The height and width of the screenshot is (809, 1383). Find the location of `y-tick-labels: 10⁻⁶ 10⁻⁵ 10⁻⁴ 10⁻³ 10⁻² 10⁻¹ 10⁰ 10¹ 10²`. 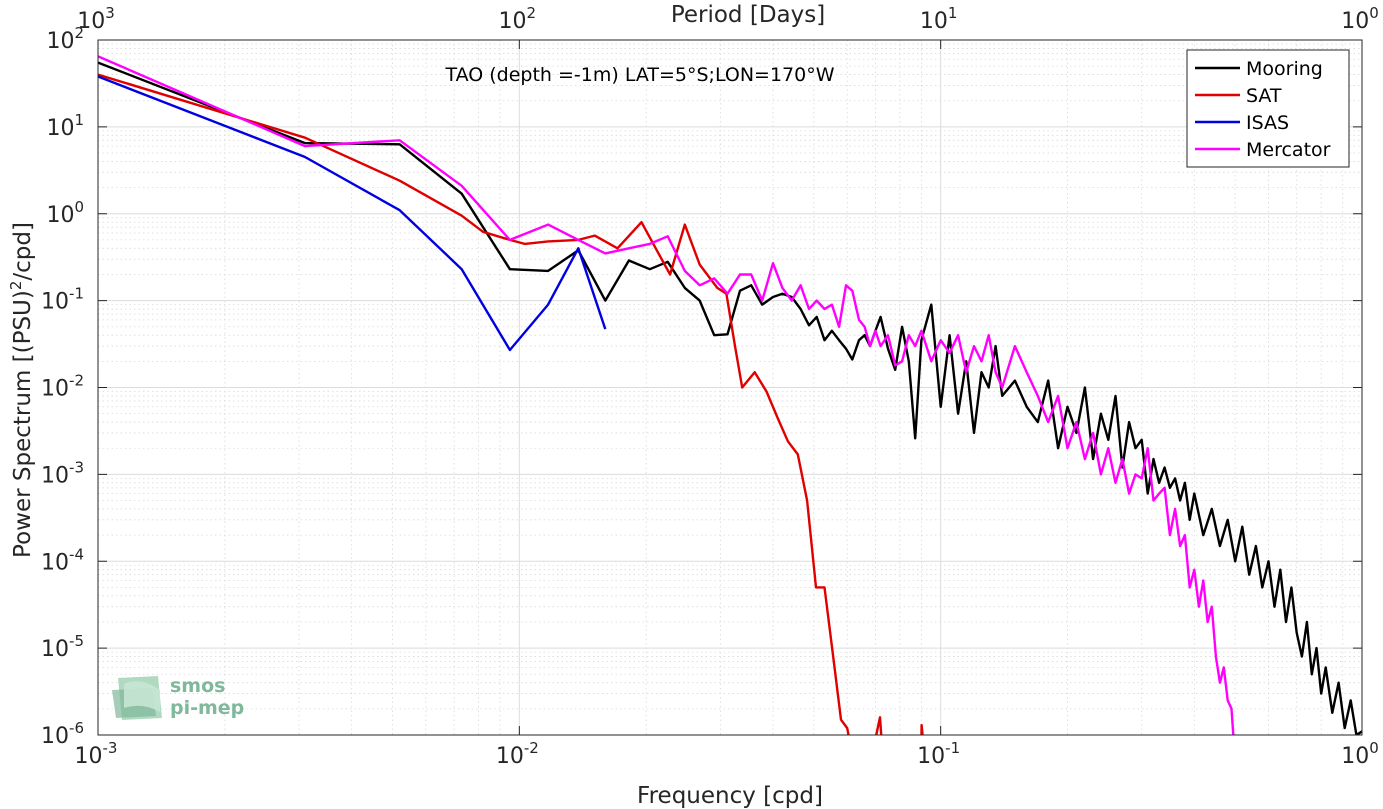

y-tick-labels: 10⁻⁶ 10⁻⁵ 10⁻⁴ 10⁻³ 10⁻² 10⁻¹ 10⁰ 10¹ 10² is located at coordinates (62, 386).